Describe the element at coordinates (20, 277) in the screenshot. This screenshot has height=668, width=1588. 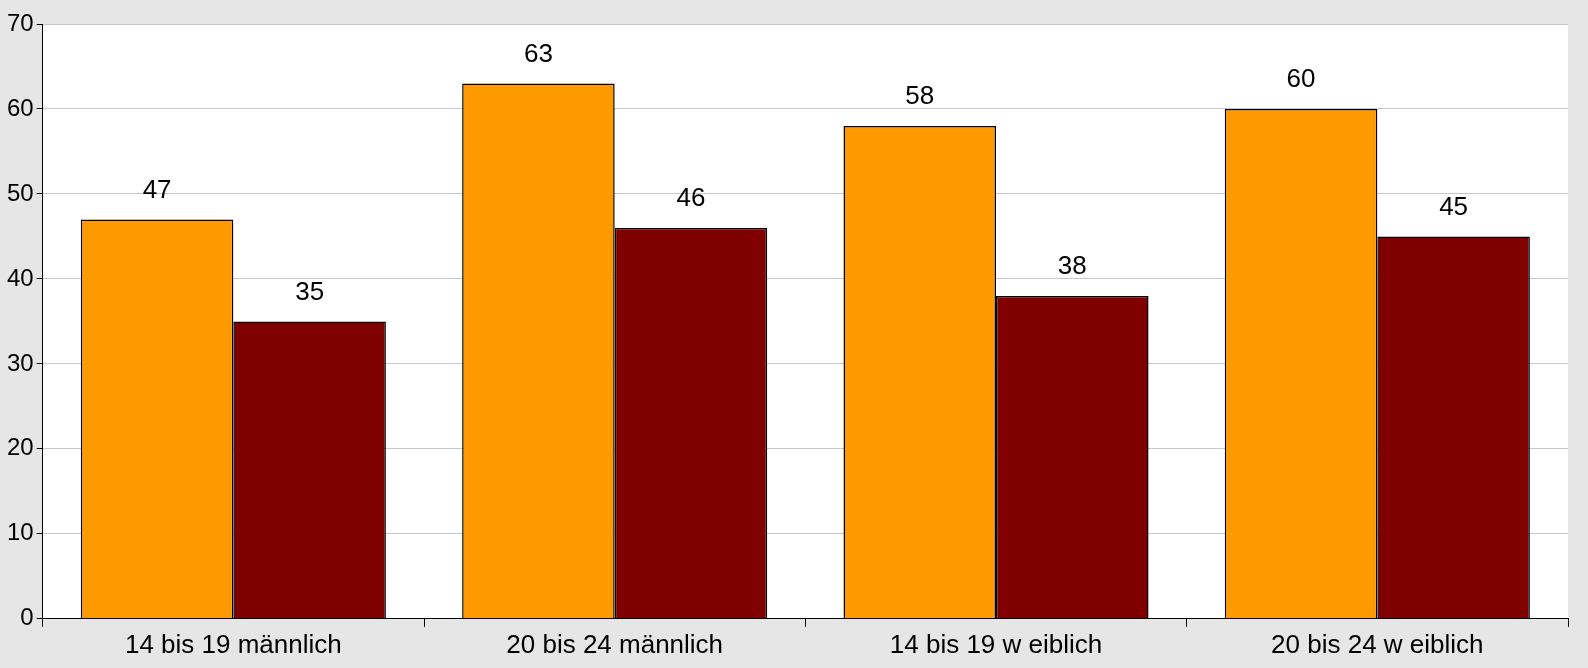
I see `y-tick-label: 40` at that location.